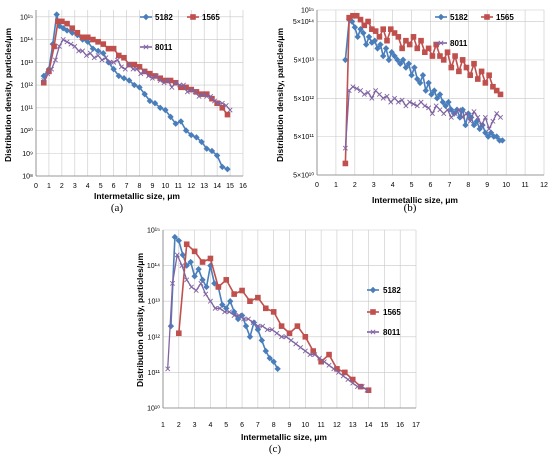 This screenshot has width=550, height=461. What do you see at coordinates (304, 60) in the screenshot?
I see `y-tick-label: 5×10¹³` at bounding box center [304, 60].